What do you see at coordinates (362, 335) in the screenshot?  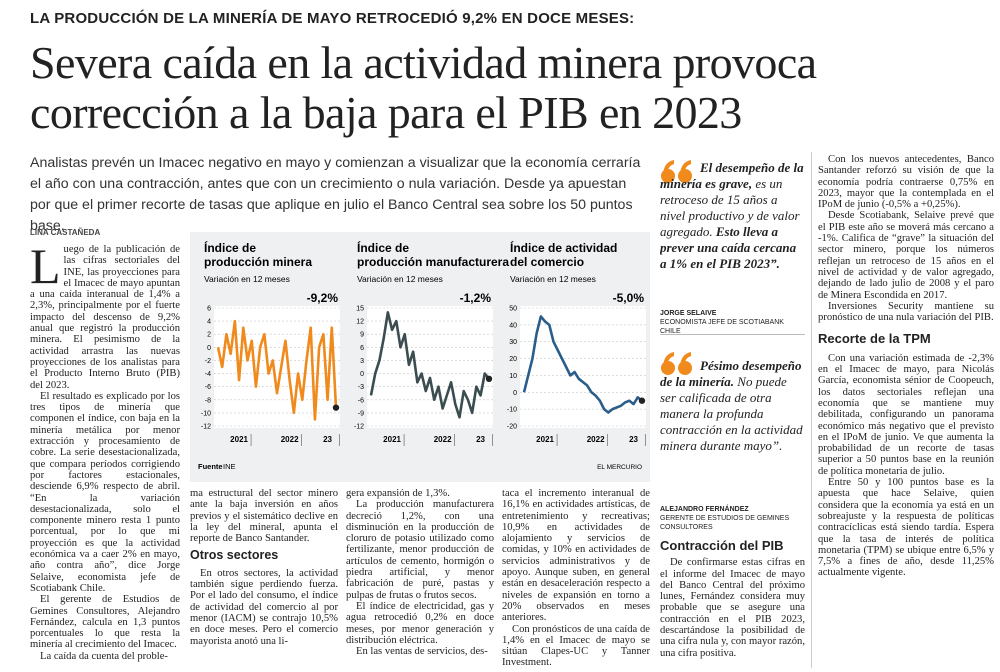 I see `y-tick-label: 9` at bounding box center [362, 335].